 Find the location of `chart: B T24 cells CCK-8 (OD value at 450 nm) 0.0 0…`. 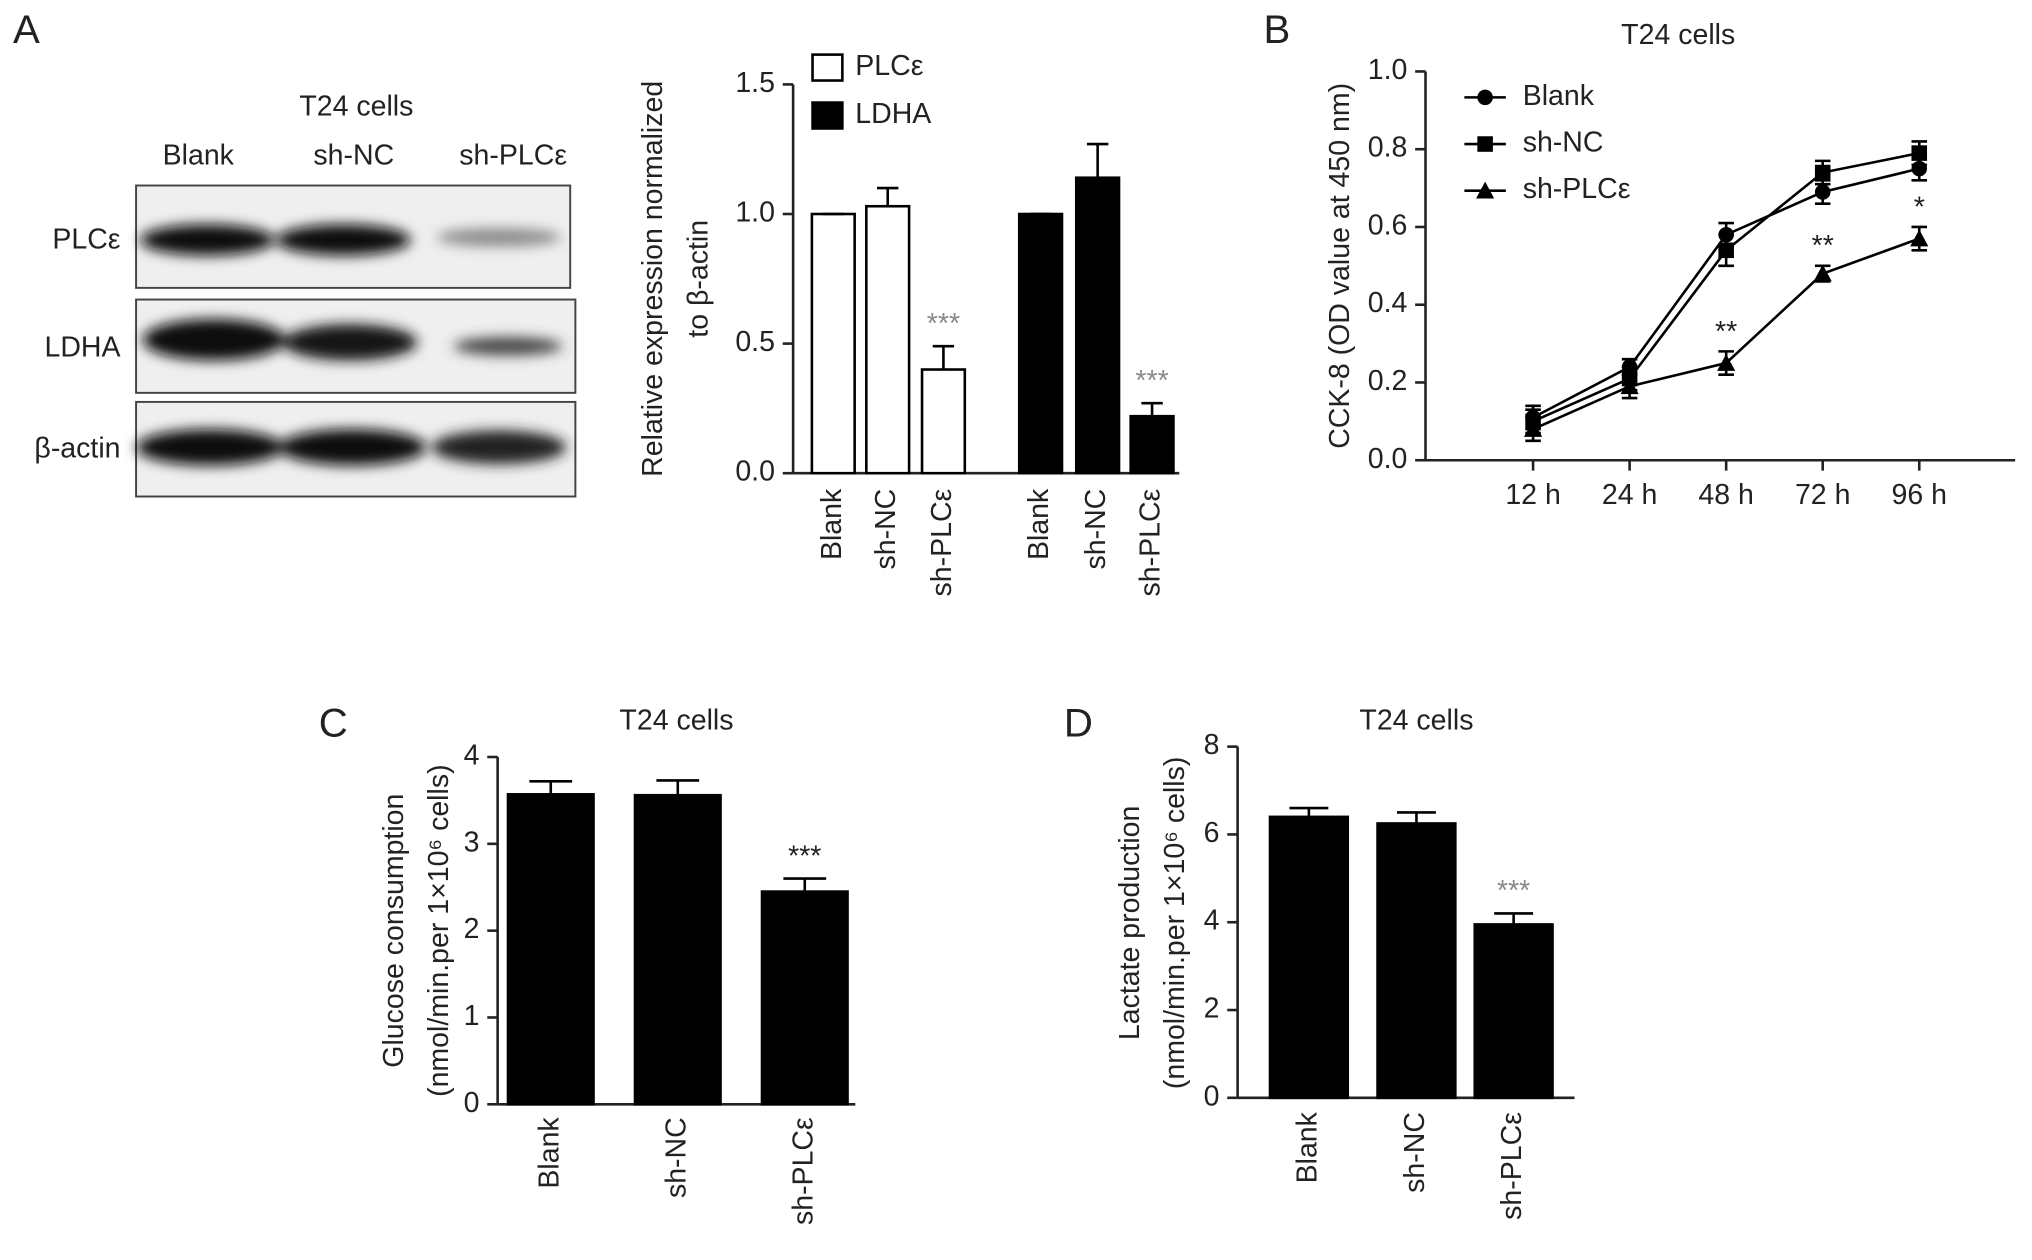

chart: B T24 cells CCK-8 (OD value at 450 nm) 0.0 0… is located at coordinates (1640, 259).